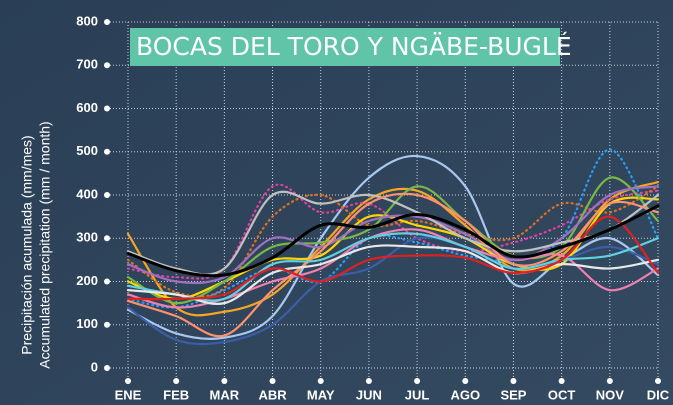  Describe the element at coordinates (87, 193) in the screenshot. I see `y-tick-label: 400` at that location.